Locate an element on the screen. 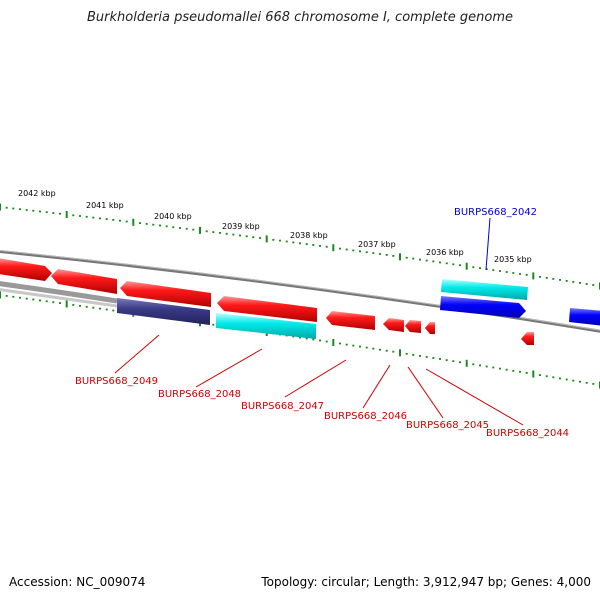 This screenshot has width=600, height=600. gene-label: BURPS668_2049 is located at coordinates (116, 381).